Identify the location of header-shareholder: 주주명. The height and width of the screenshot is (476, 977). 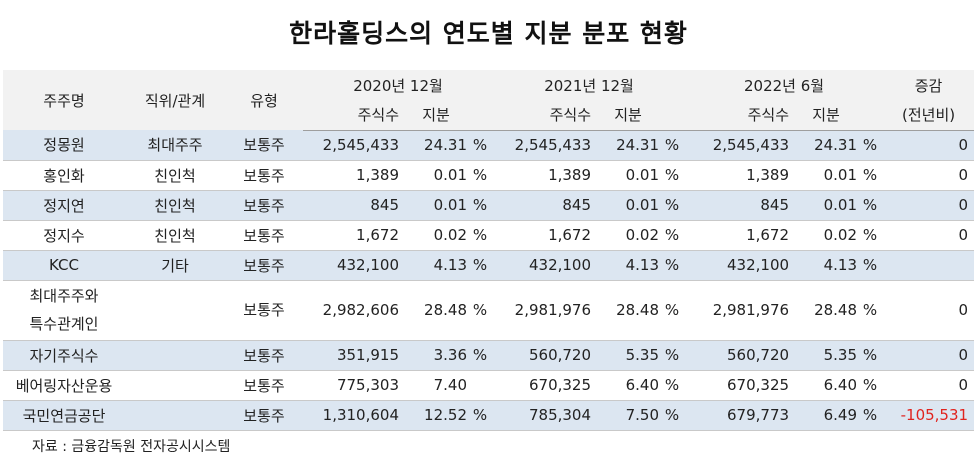
(64, 100).